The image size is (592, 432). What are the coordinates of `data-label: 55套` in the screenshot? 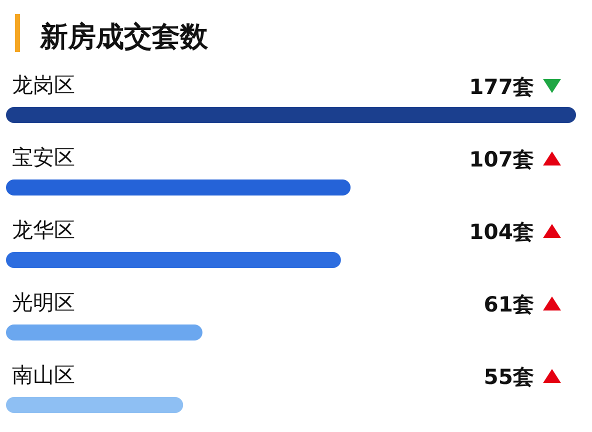 It's located at (509, 377).